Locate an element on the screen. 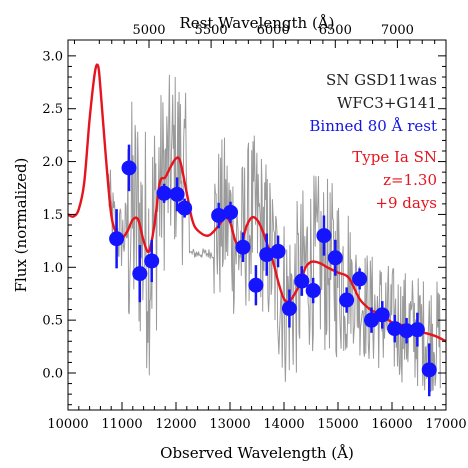 Image resolution: width=468 pixels, height=468 pixels. x-axis-label: Observed Wavelength (Å) is located at coordinates (257, 453).